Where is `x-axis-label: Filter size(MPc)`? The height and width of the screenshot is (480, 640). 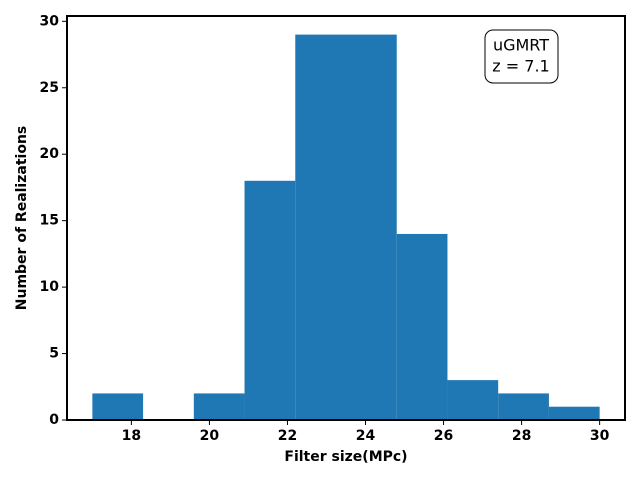 x-axis-label: Filter size(MPc) is located at coordinates (345, 457).